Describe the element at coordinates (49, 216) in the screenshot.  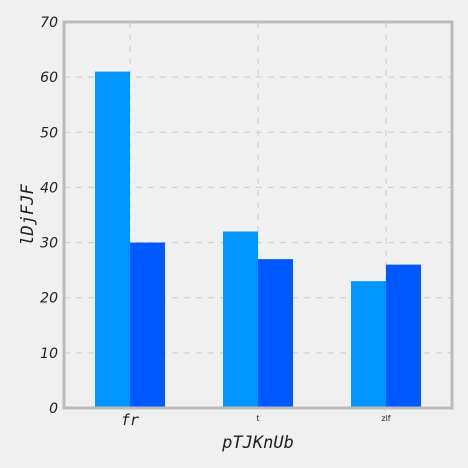
I see `y-tick-labels: 0 10 20 30 40 50 60 70` at that location.